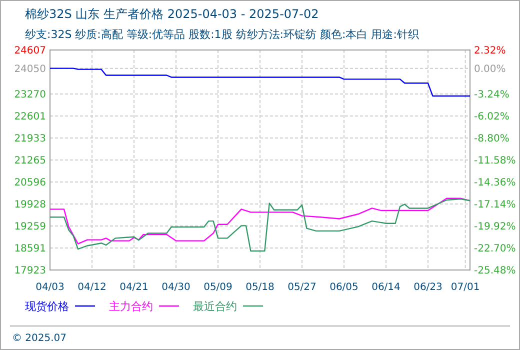  I want to click on legend-label: 现货价格, so click(47, 306).